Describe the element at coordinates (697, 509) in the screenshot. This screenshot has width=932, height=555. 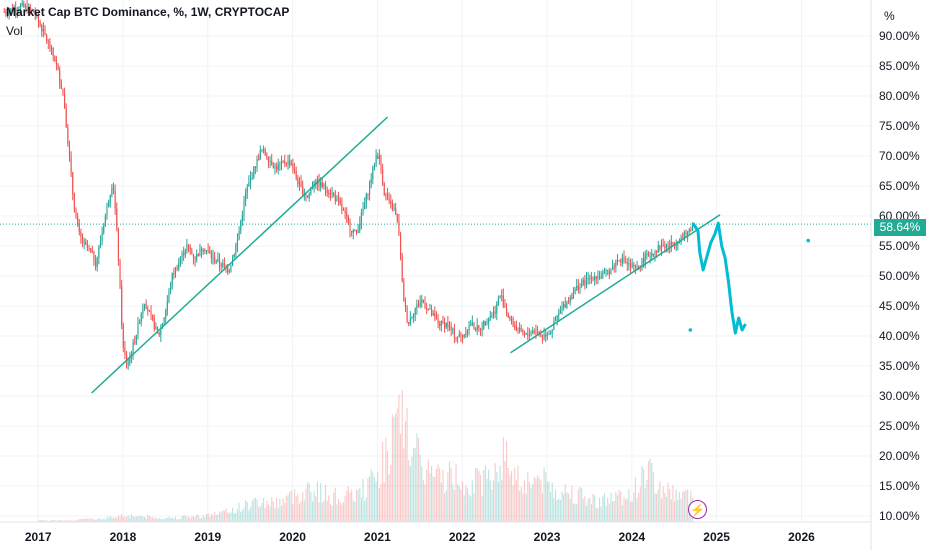
I see `lightning-icon: ⚡` at that location.